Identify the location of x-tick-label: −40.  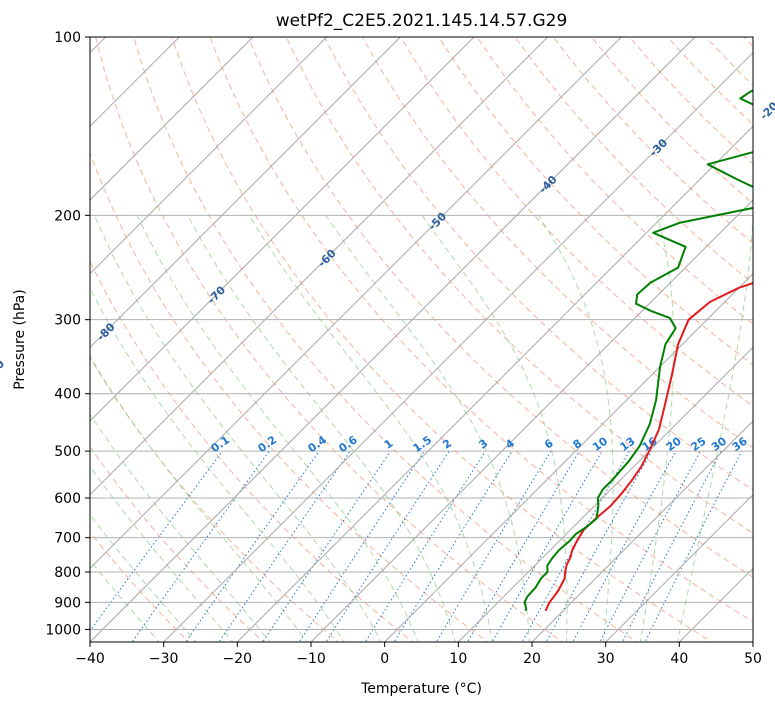
(90, 659).